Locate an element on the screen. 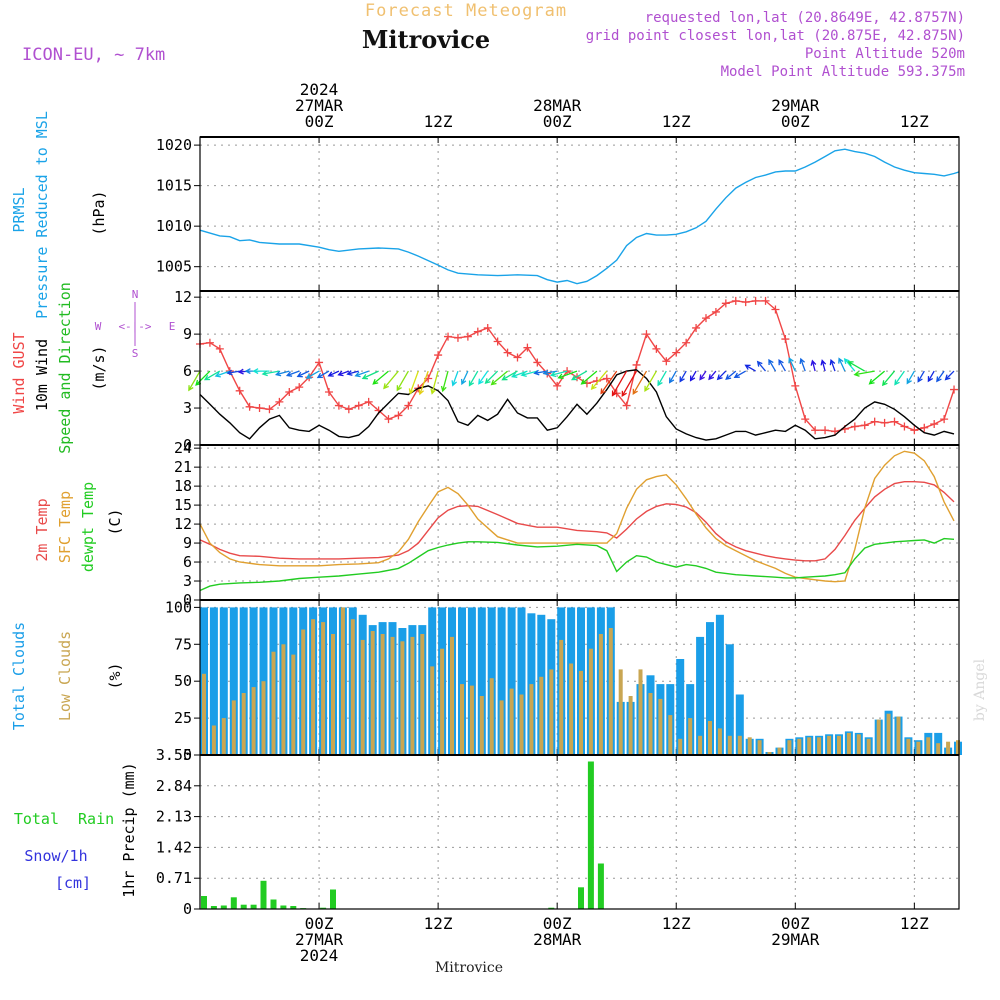 The image size is (1000, 1000). y-tick-label: 100 is located at coordinates (178, 607).